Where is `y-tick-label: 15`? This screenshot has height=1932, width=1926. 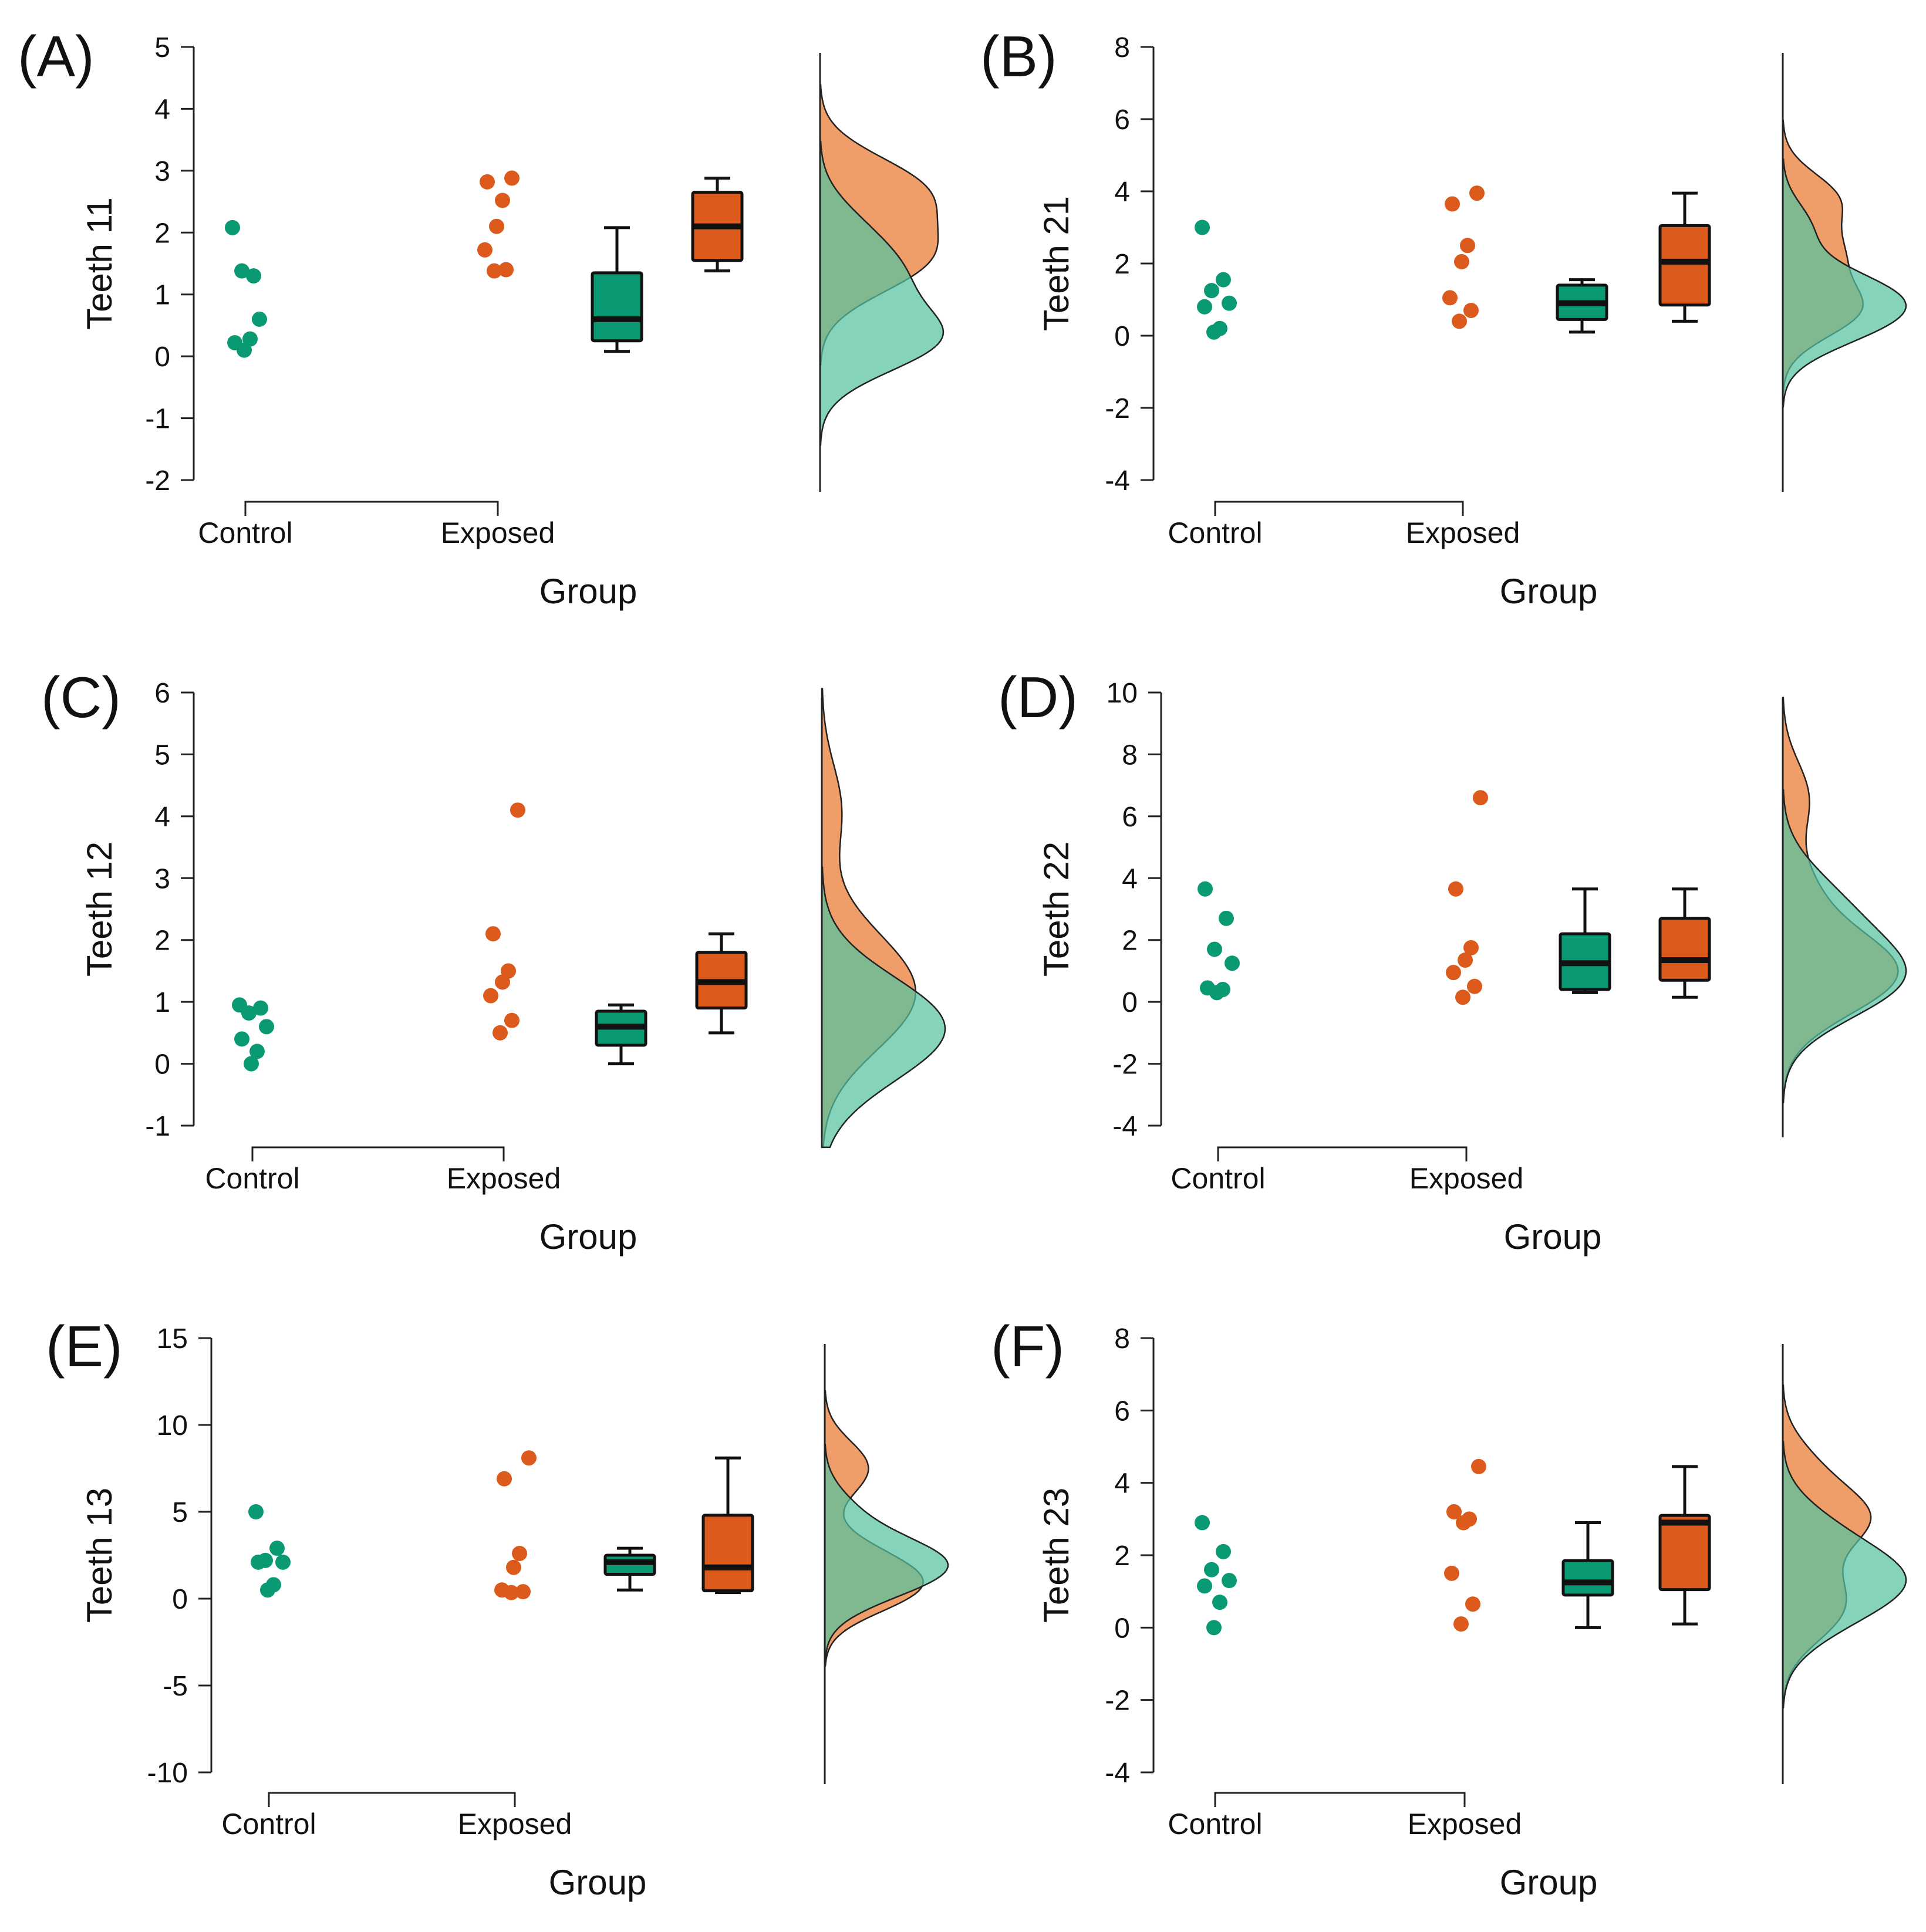
y-tick-label: 15 is located at coordinates (172, 1339).